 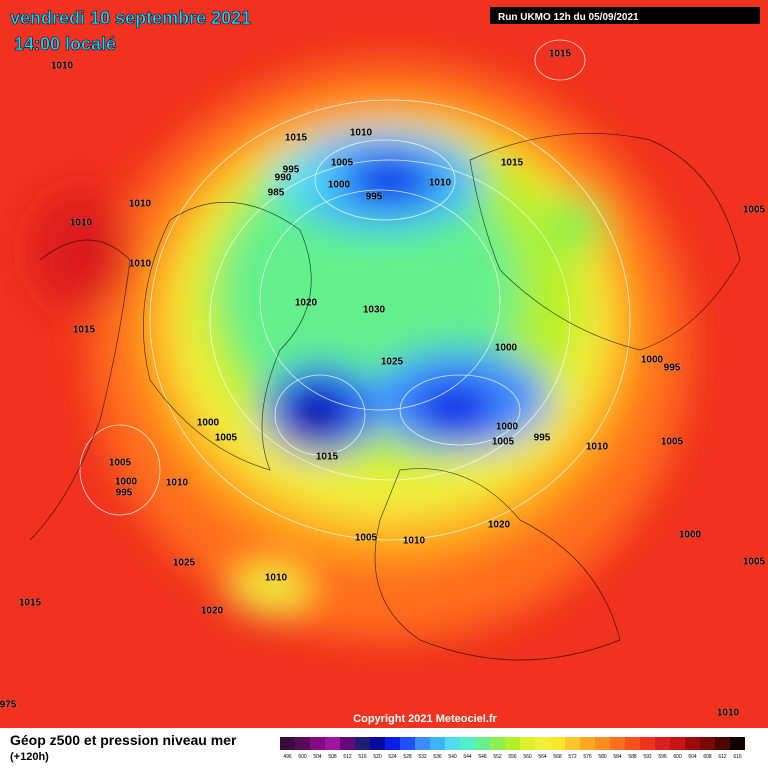 I want to click on scale-label: 616, so click(x=737, y=757).